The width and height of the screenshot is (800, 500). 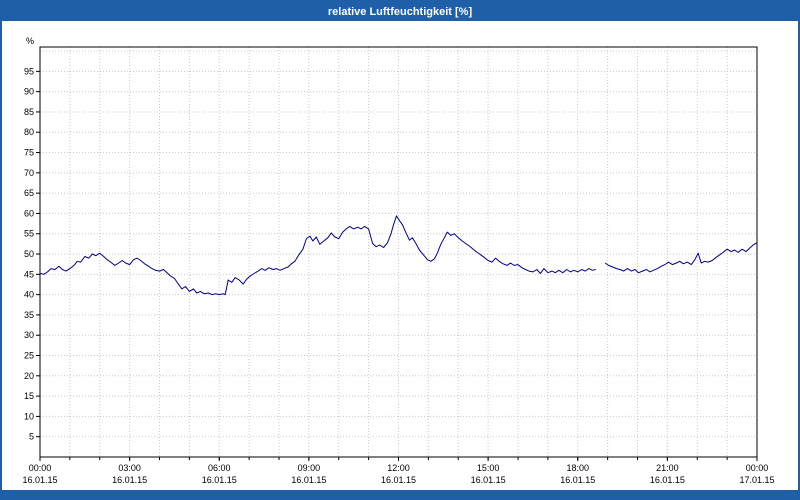 What do you see at coordinates (29, 193) in the screenshot?
I see `svg-text: 65` at bounding box center [29, 193].